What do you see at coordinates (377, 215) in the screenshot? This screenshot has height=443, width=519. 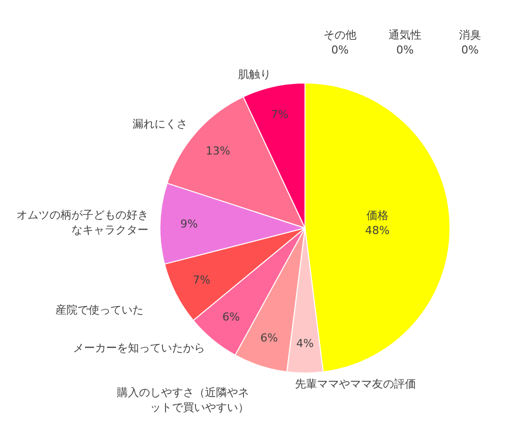 I see `slice-label: 価格` at bounding box center [377, 215].